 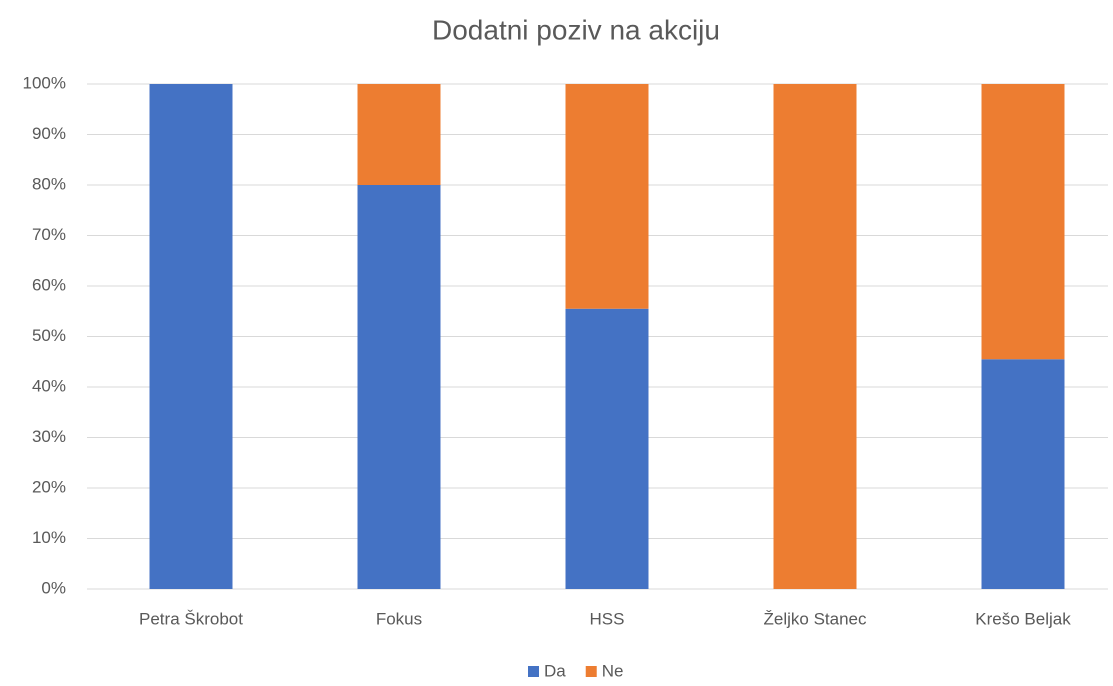 What do you see at coordinates (576, 29) in the screenshot?
I see `chart-title: Dodatni poziv na akciju` at bounding box center [576, 29].